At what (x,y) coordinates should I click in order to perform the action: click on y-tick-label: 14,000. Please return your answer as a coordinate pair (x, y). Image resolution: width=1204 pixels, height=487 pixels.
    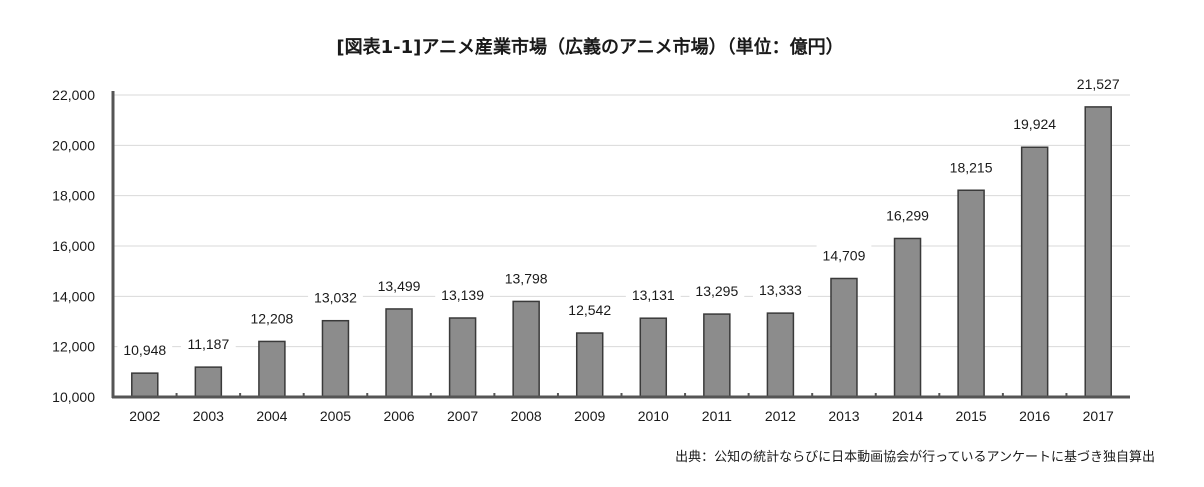
    Looking at the image, I should click on (73, 296).